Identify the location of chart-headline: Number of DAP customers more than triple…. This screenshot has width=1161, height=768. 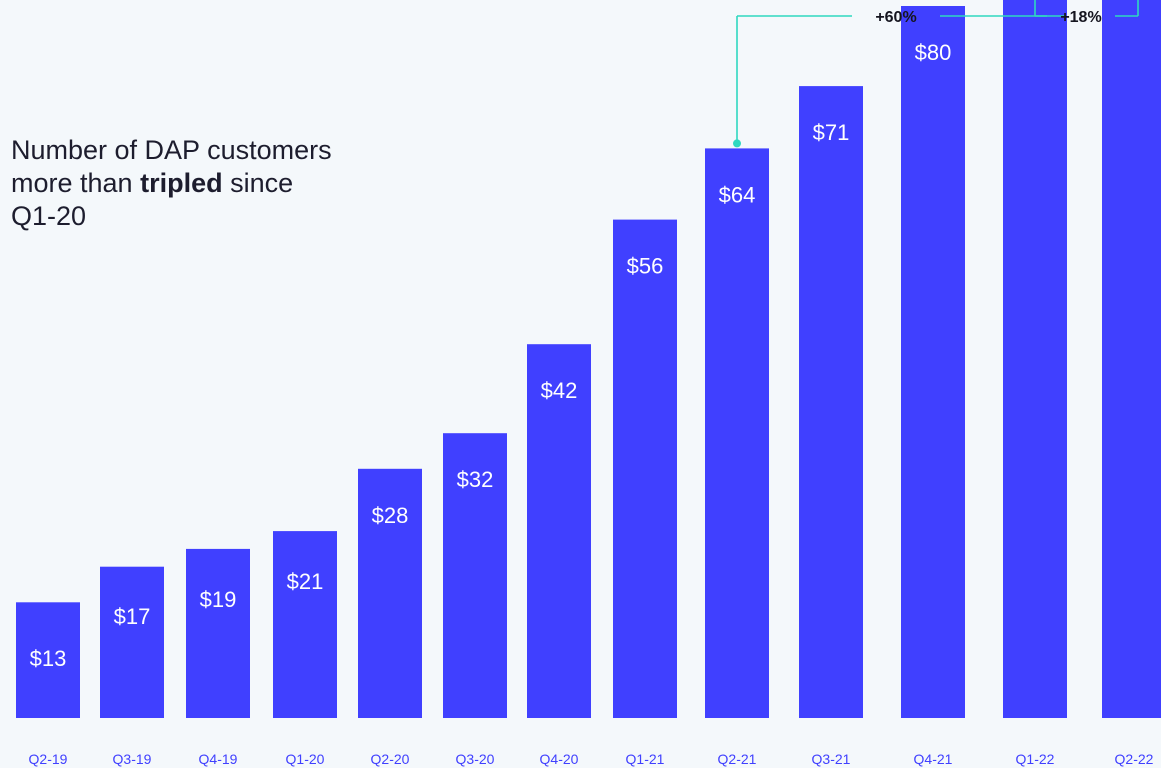
(211, 183).